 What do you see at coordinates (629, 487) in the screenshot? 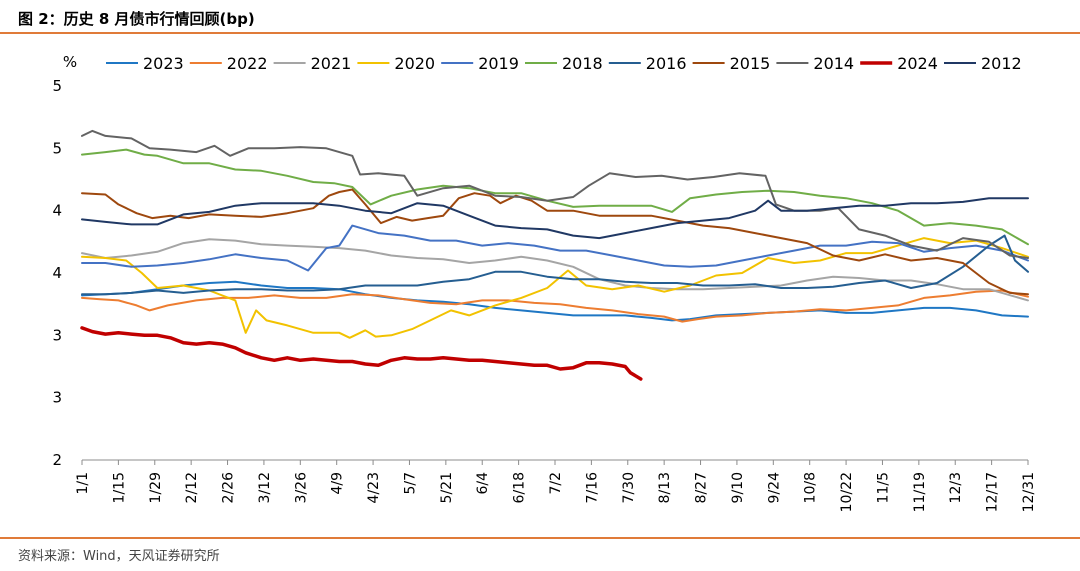
I see `x-tick-label: 7/30` at bounding box center [629, 487].